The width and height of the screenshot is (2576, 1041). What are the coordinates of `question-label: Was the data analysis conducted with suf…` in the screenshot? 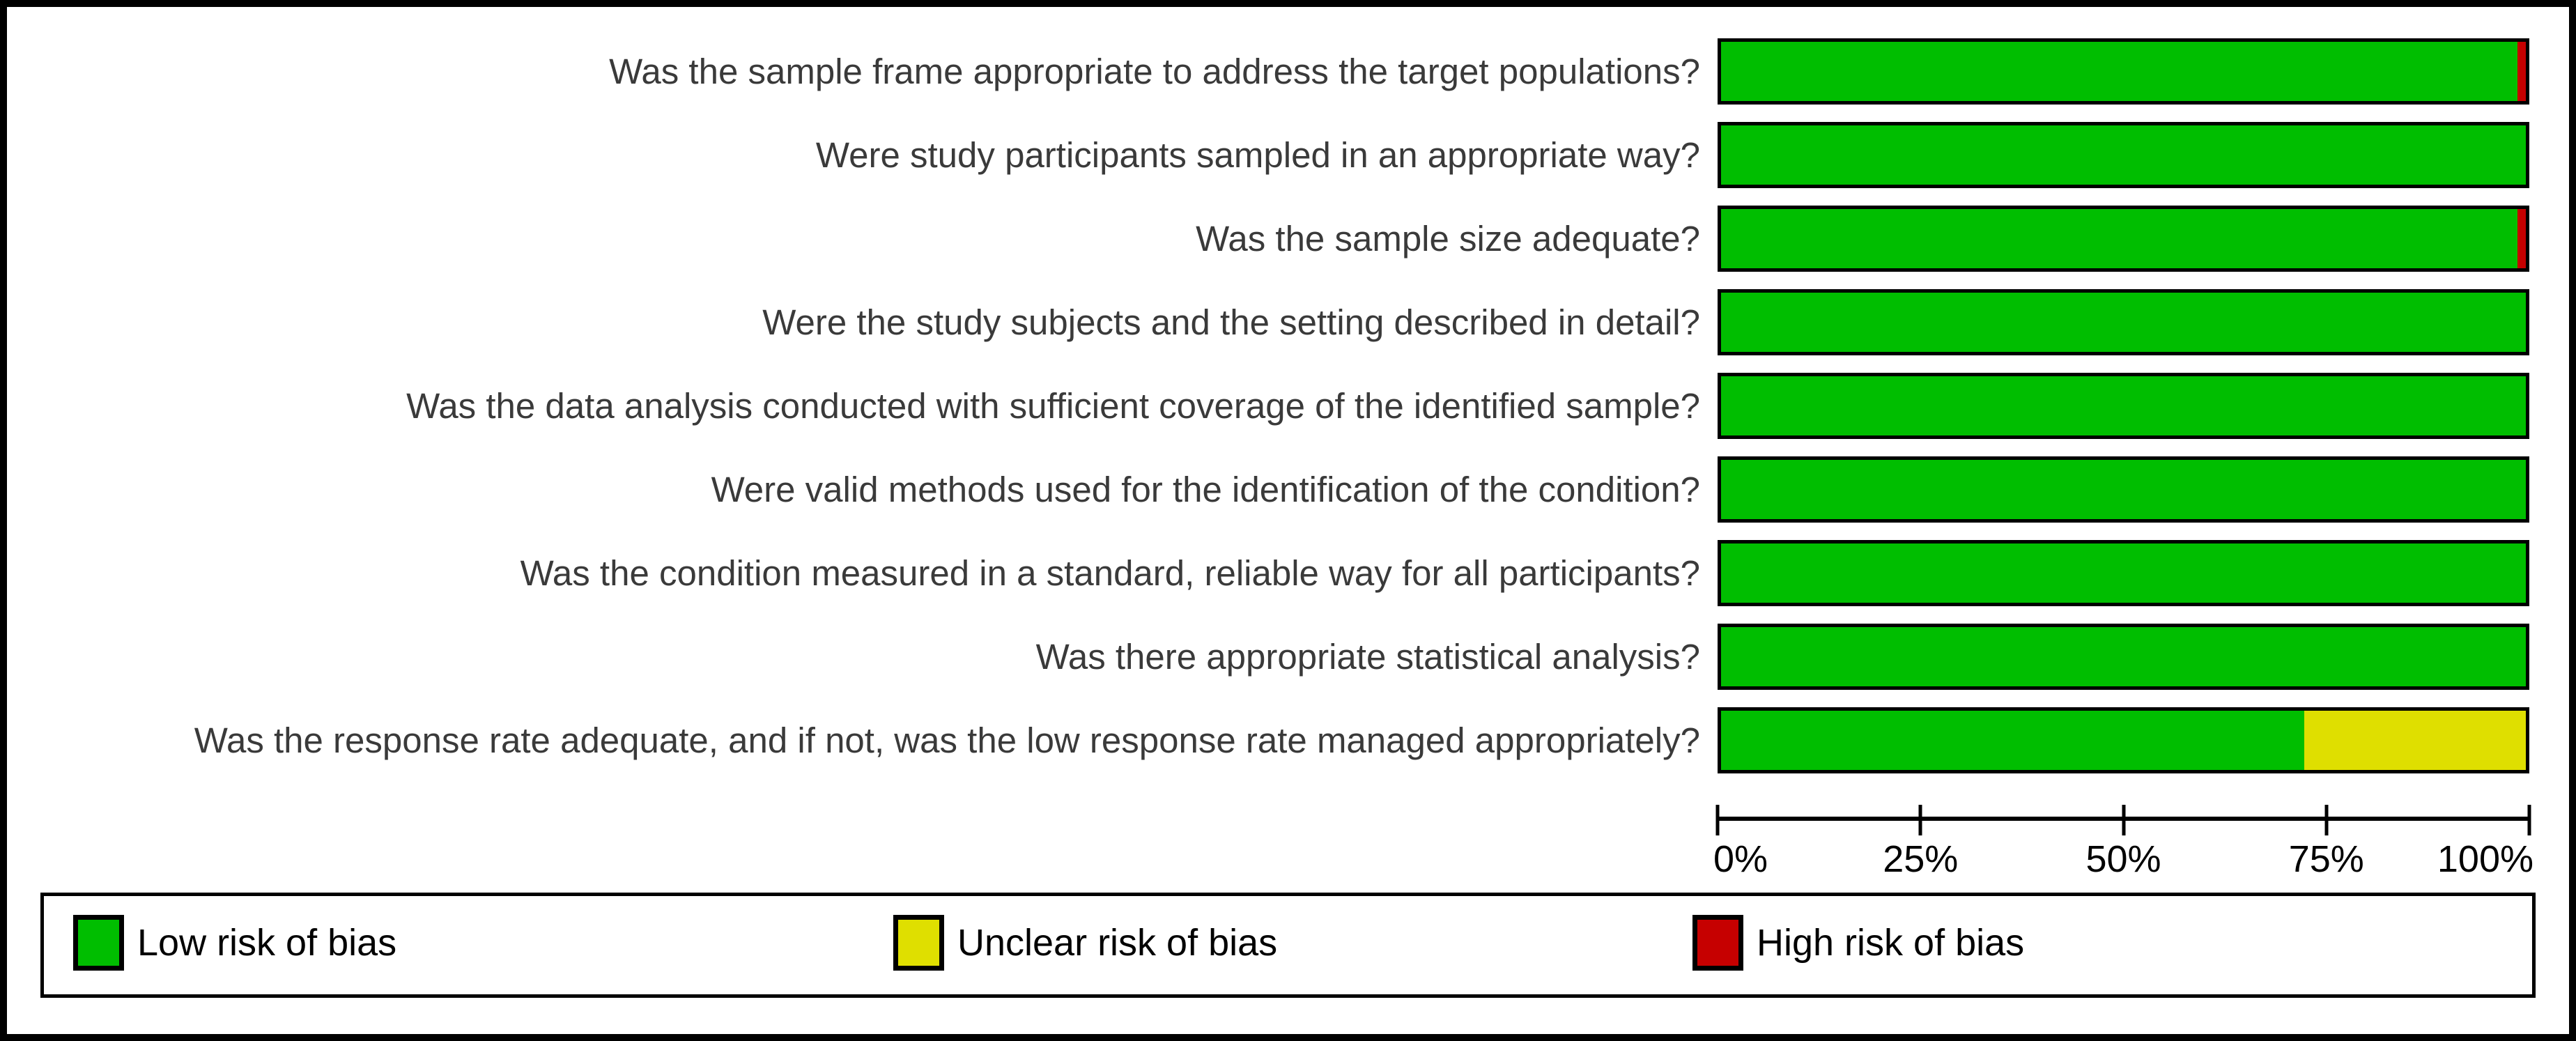 It's located at (1053, 406).